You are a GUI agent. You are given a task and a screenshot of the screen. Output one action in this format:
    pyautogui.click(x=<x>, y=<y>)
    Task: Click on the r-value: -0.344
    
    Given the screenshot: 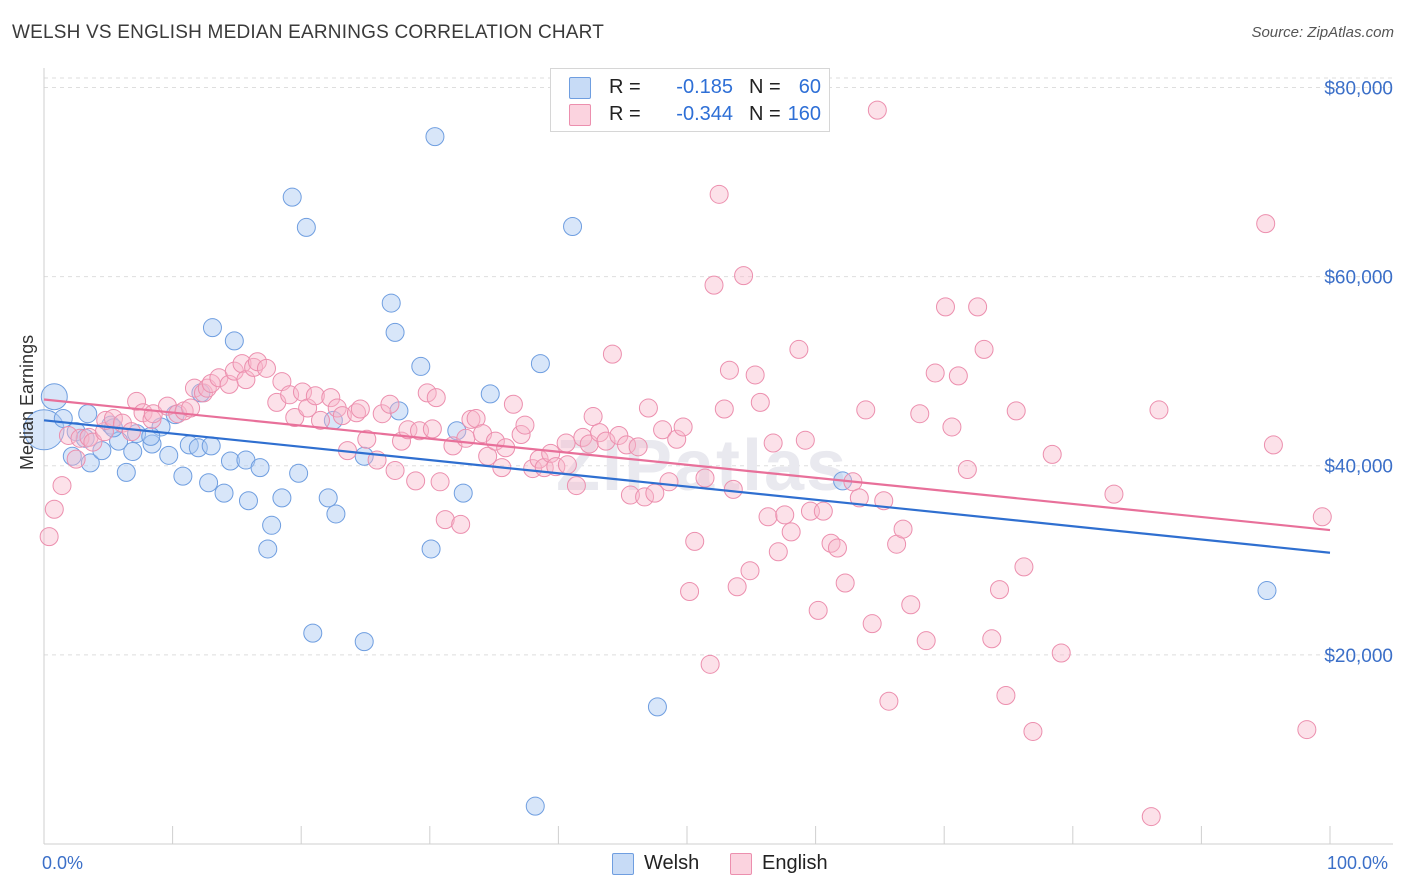 What is the action you would take?
    pyautogui.click(x=704, y=114)
    